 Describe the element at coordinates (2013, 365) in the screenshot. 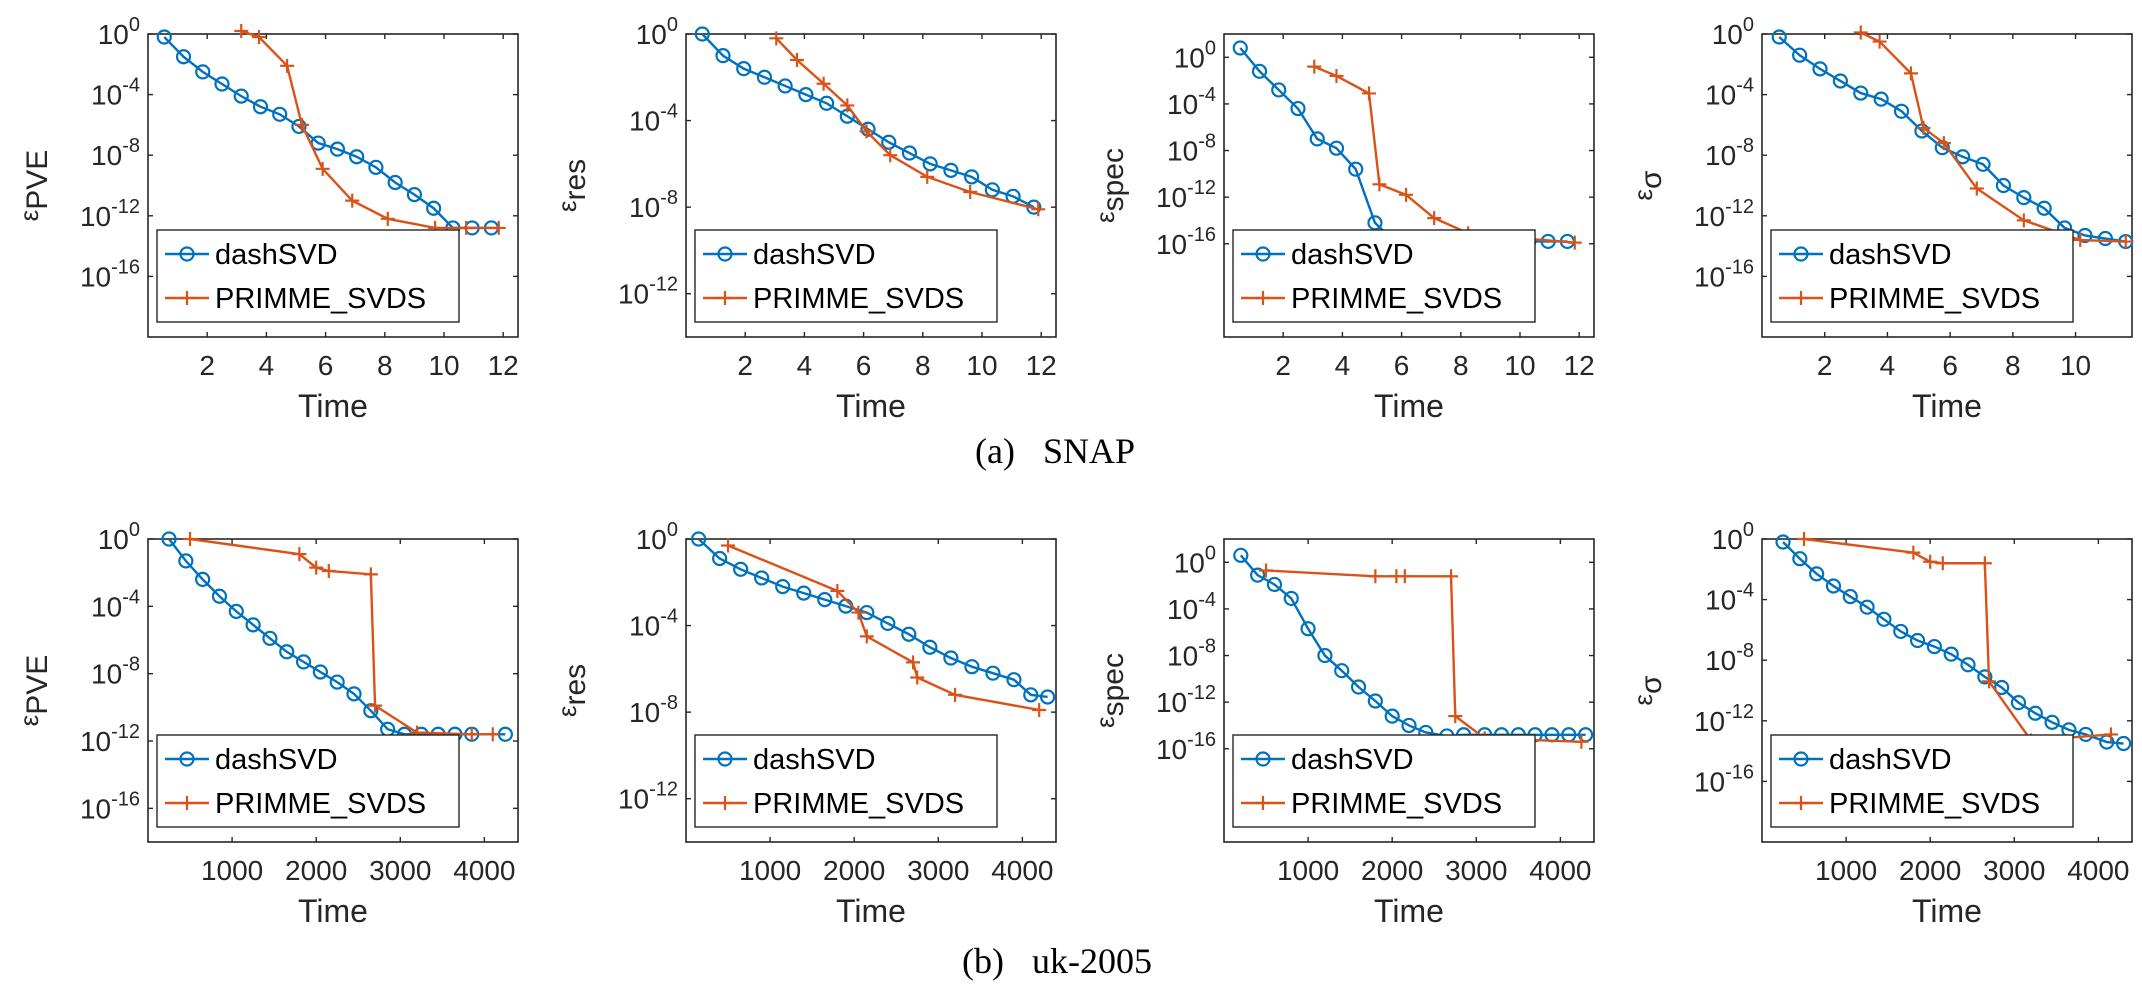

I see `x-tick-label: 8` at that location.